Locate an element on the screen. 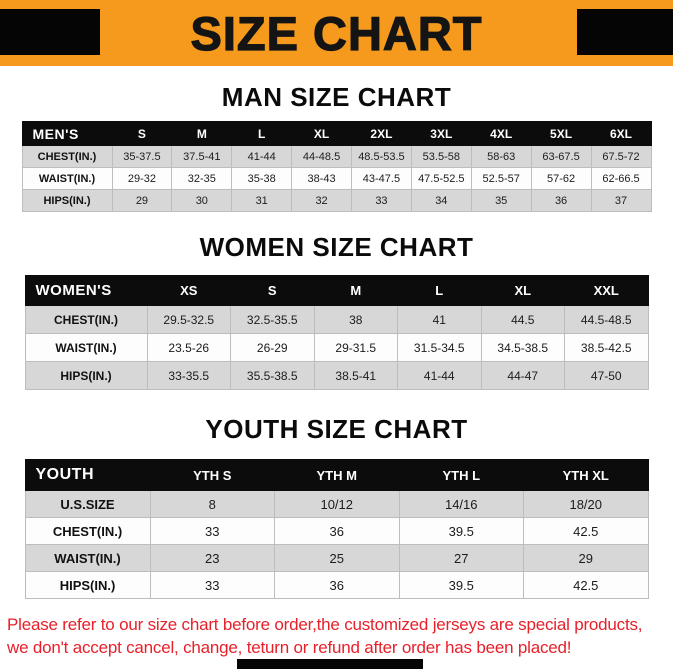  size-column-header: 4XL is located at coordinates (501, 133).